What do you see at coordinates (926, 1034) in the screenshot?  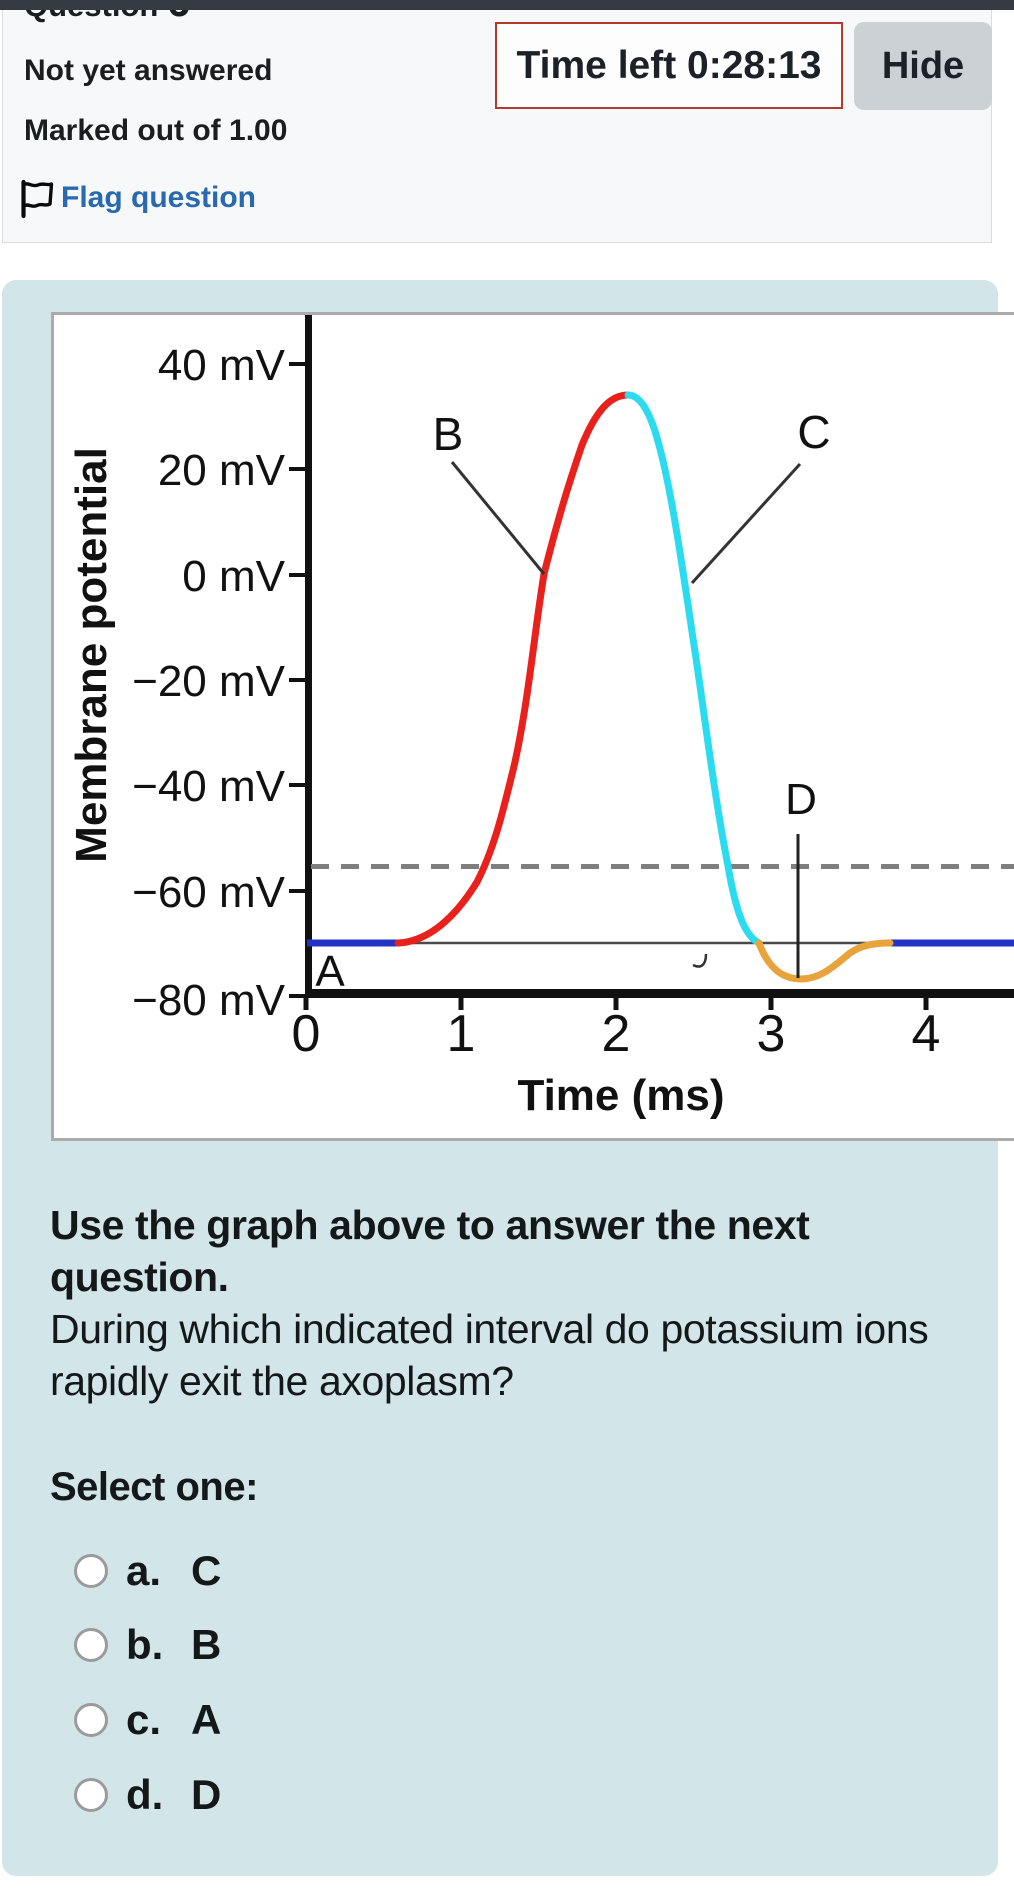 I see `svg-text: 4` at bounding box center [926, 1034].